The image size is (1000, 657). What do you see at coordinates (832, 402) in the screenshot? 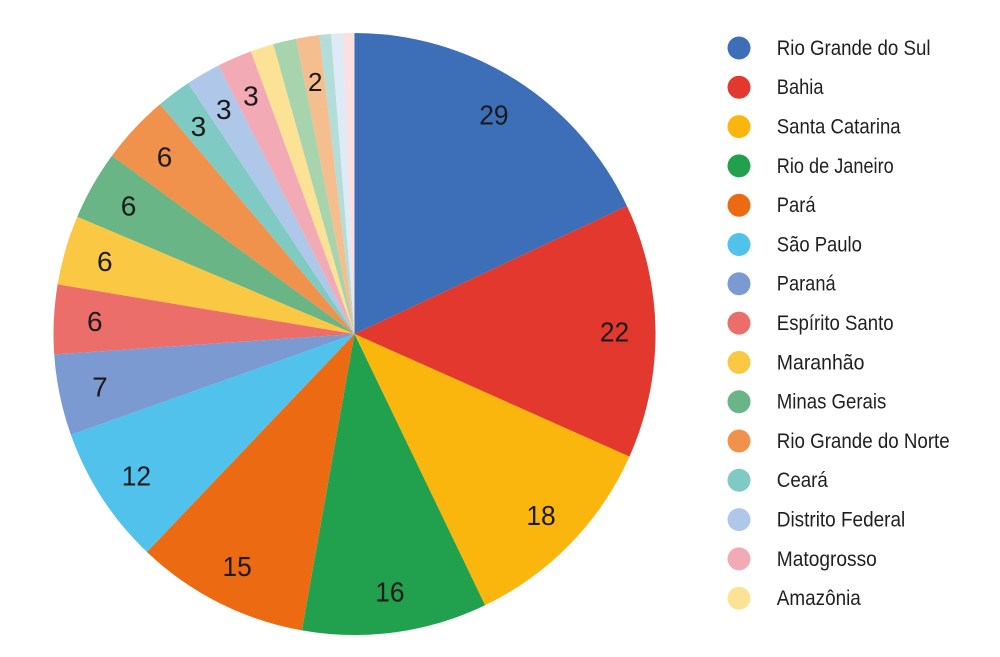
I see `svg-text: Minas Gerais` at bounding box center [832, 402].